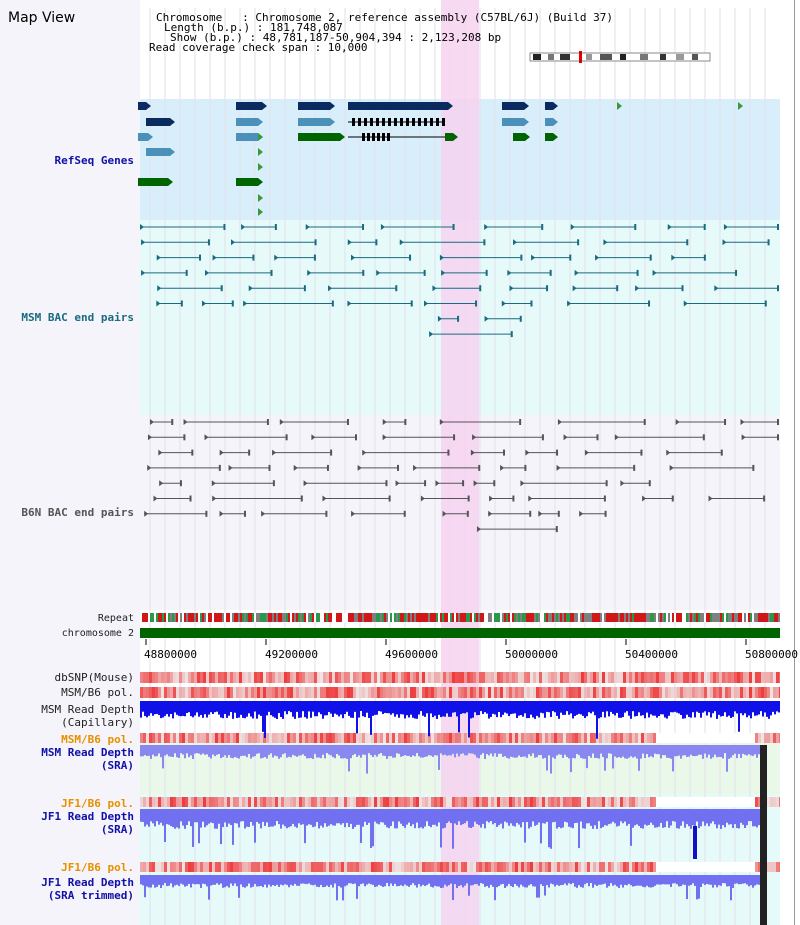  I want to click on track-label-msm-bac: MSM BAC end pairs, so click(77, 317).